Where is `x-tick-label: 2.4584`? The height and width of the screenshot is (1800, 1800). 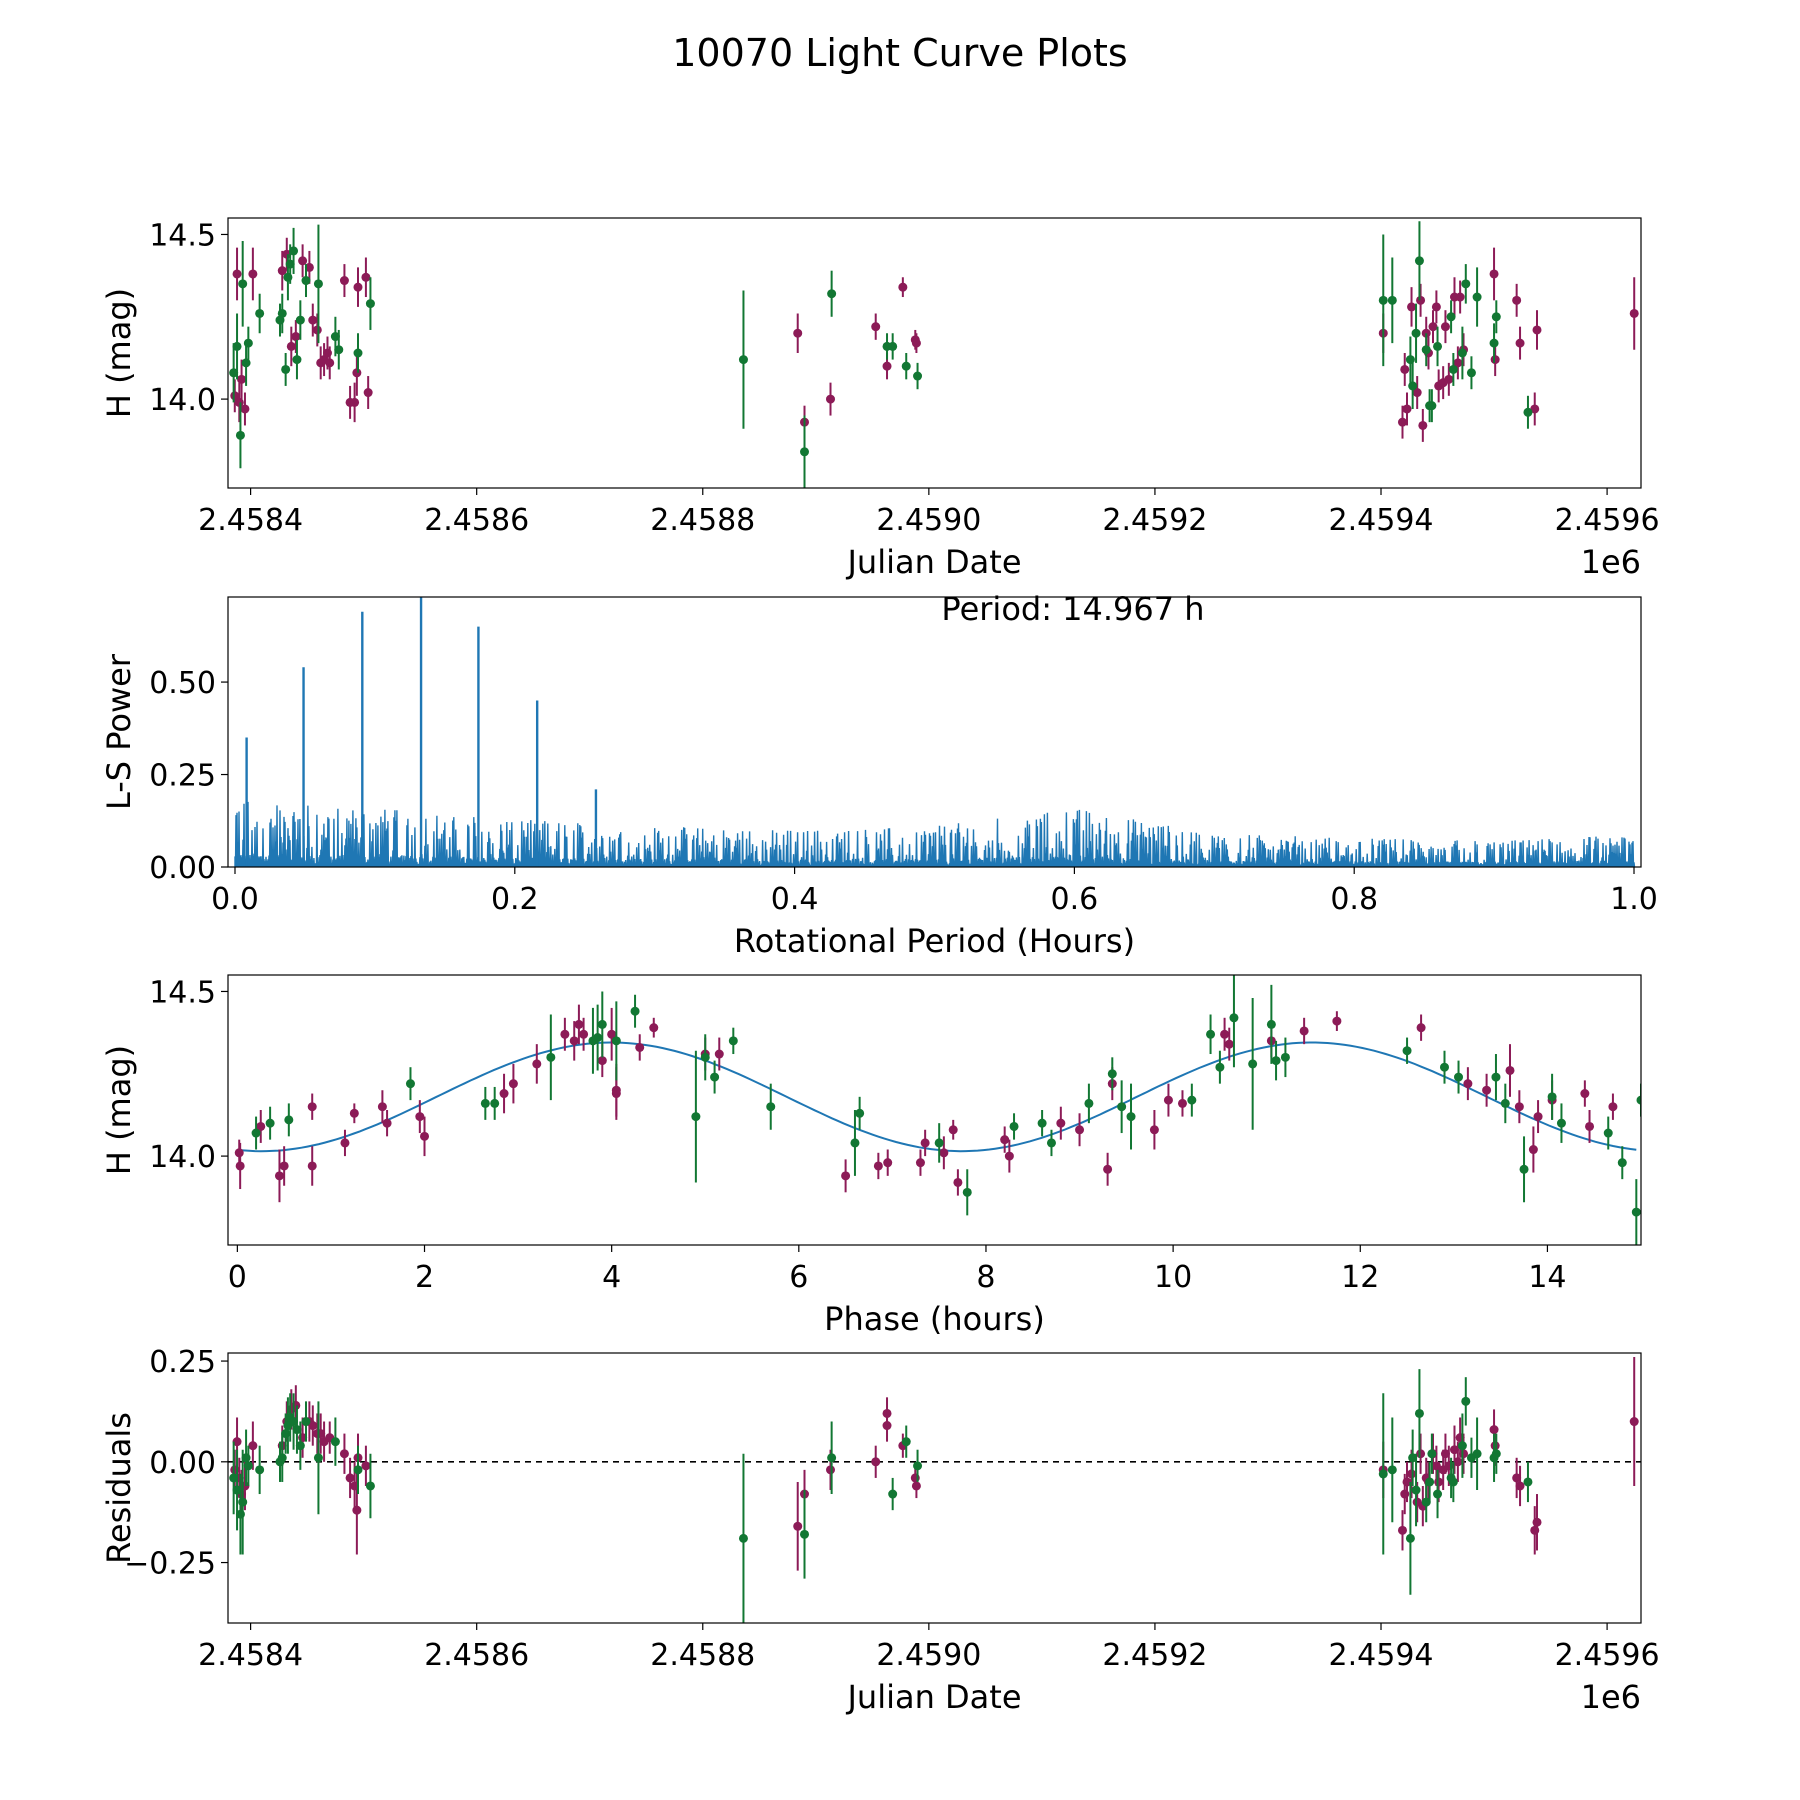
x-tick-label: 2.4584 is located at coordinates (250, 1655).